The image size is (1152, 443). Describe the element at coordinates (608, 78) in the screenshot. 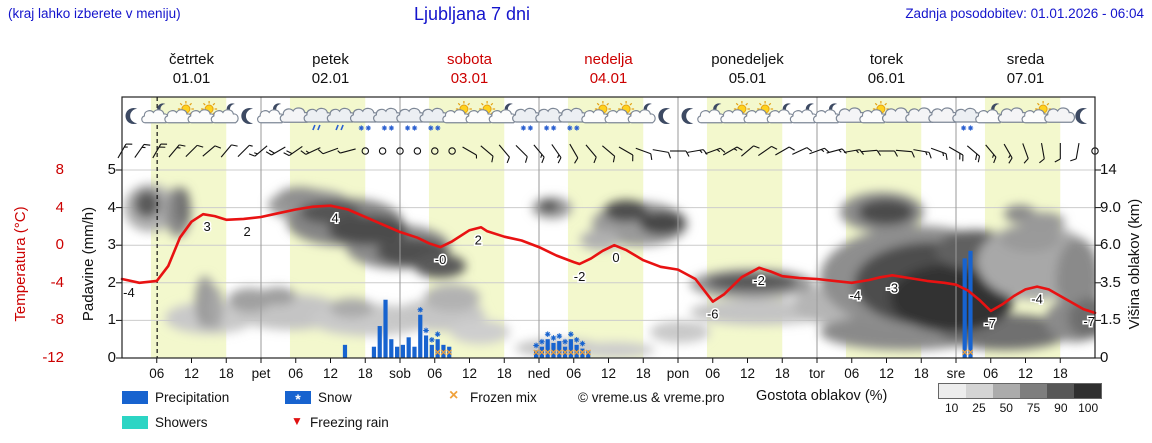

I see `day-date: 04.01` at that location.